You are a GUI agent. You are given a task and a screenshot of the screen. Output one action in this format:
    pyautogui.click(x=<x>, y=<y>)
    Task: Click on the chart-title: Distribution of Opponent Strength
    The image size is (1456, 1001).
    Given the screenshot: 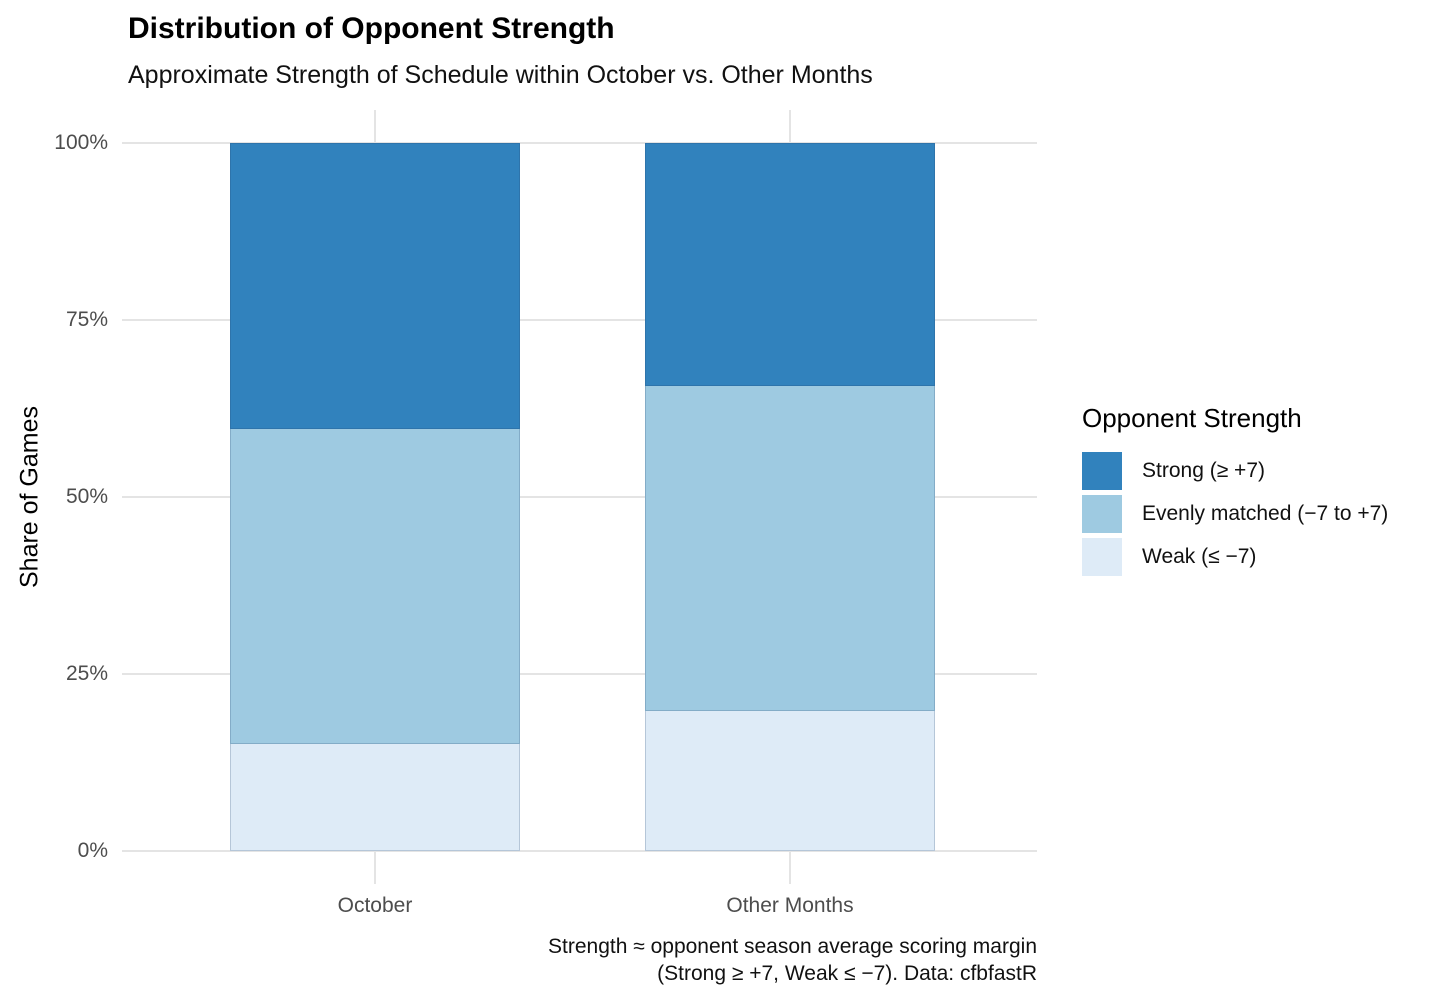 What is the action you would take?
    pyautogui.click(x=371, y=28)
    